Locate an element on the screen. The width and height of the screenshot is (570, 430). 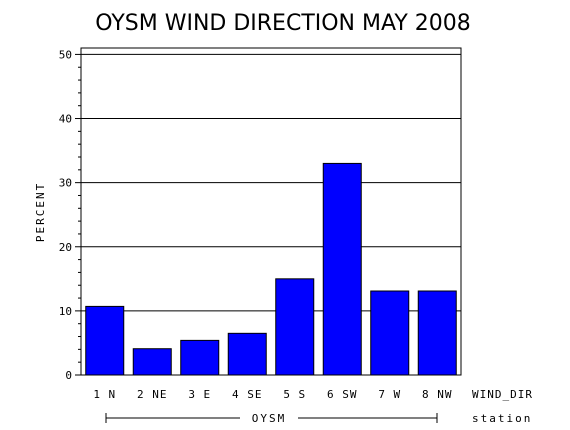
x-category-label: 7 W is located at coordinates (389, 394).